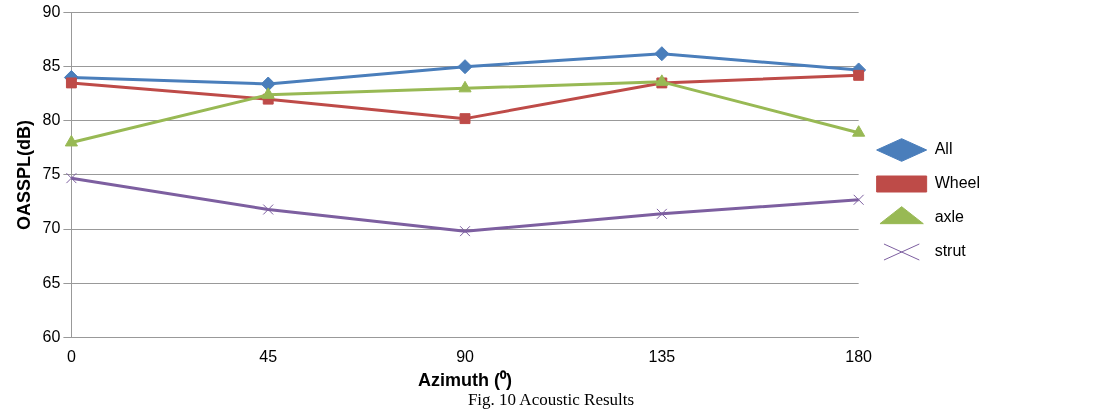  Describe the element at coordinates (949, 217) in the screenshot. I see `legend-label: axle` at that location.